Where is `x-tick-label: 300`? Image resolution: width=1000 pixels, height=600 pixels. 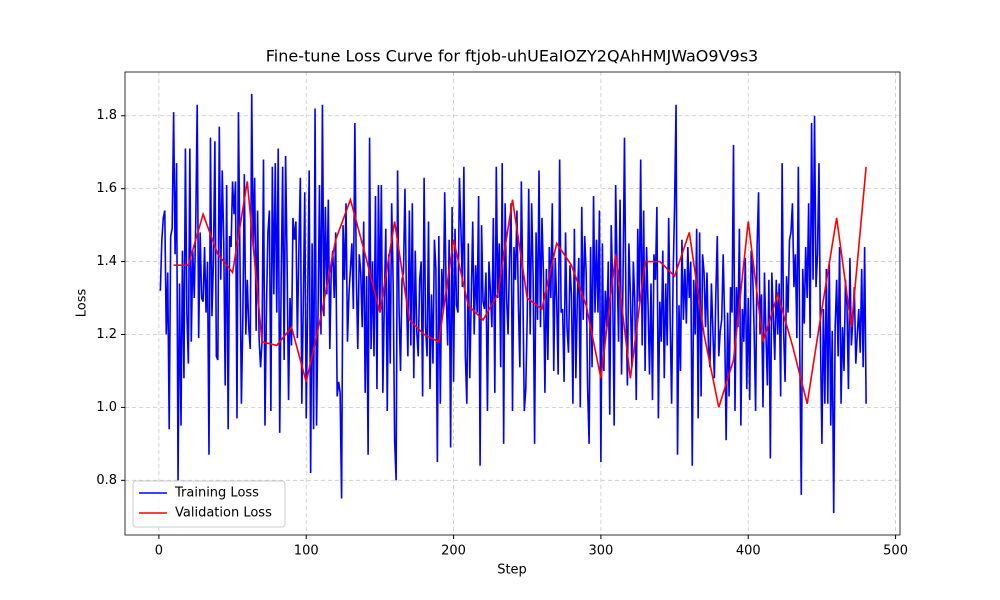 x-tick-label: 300 is located at coordinates (600, 551).